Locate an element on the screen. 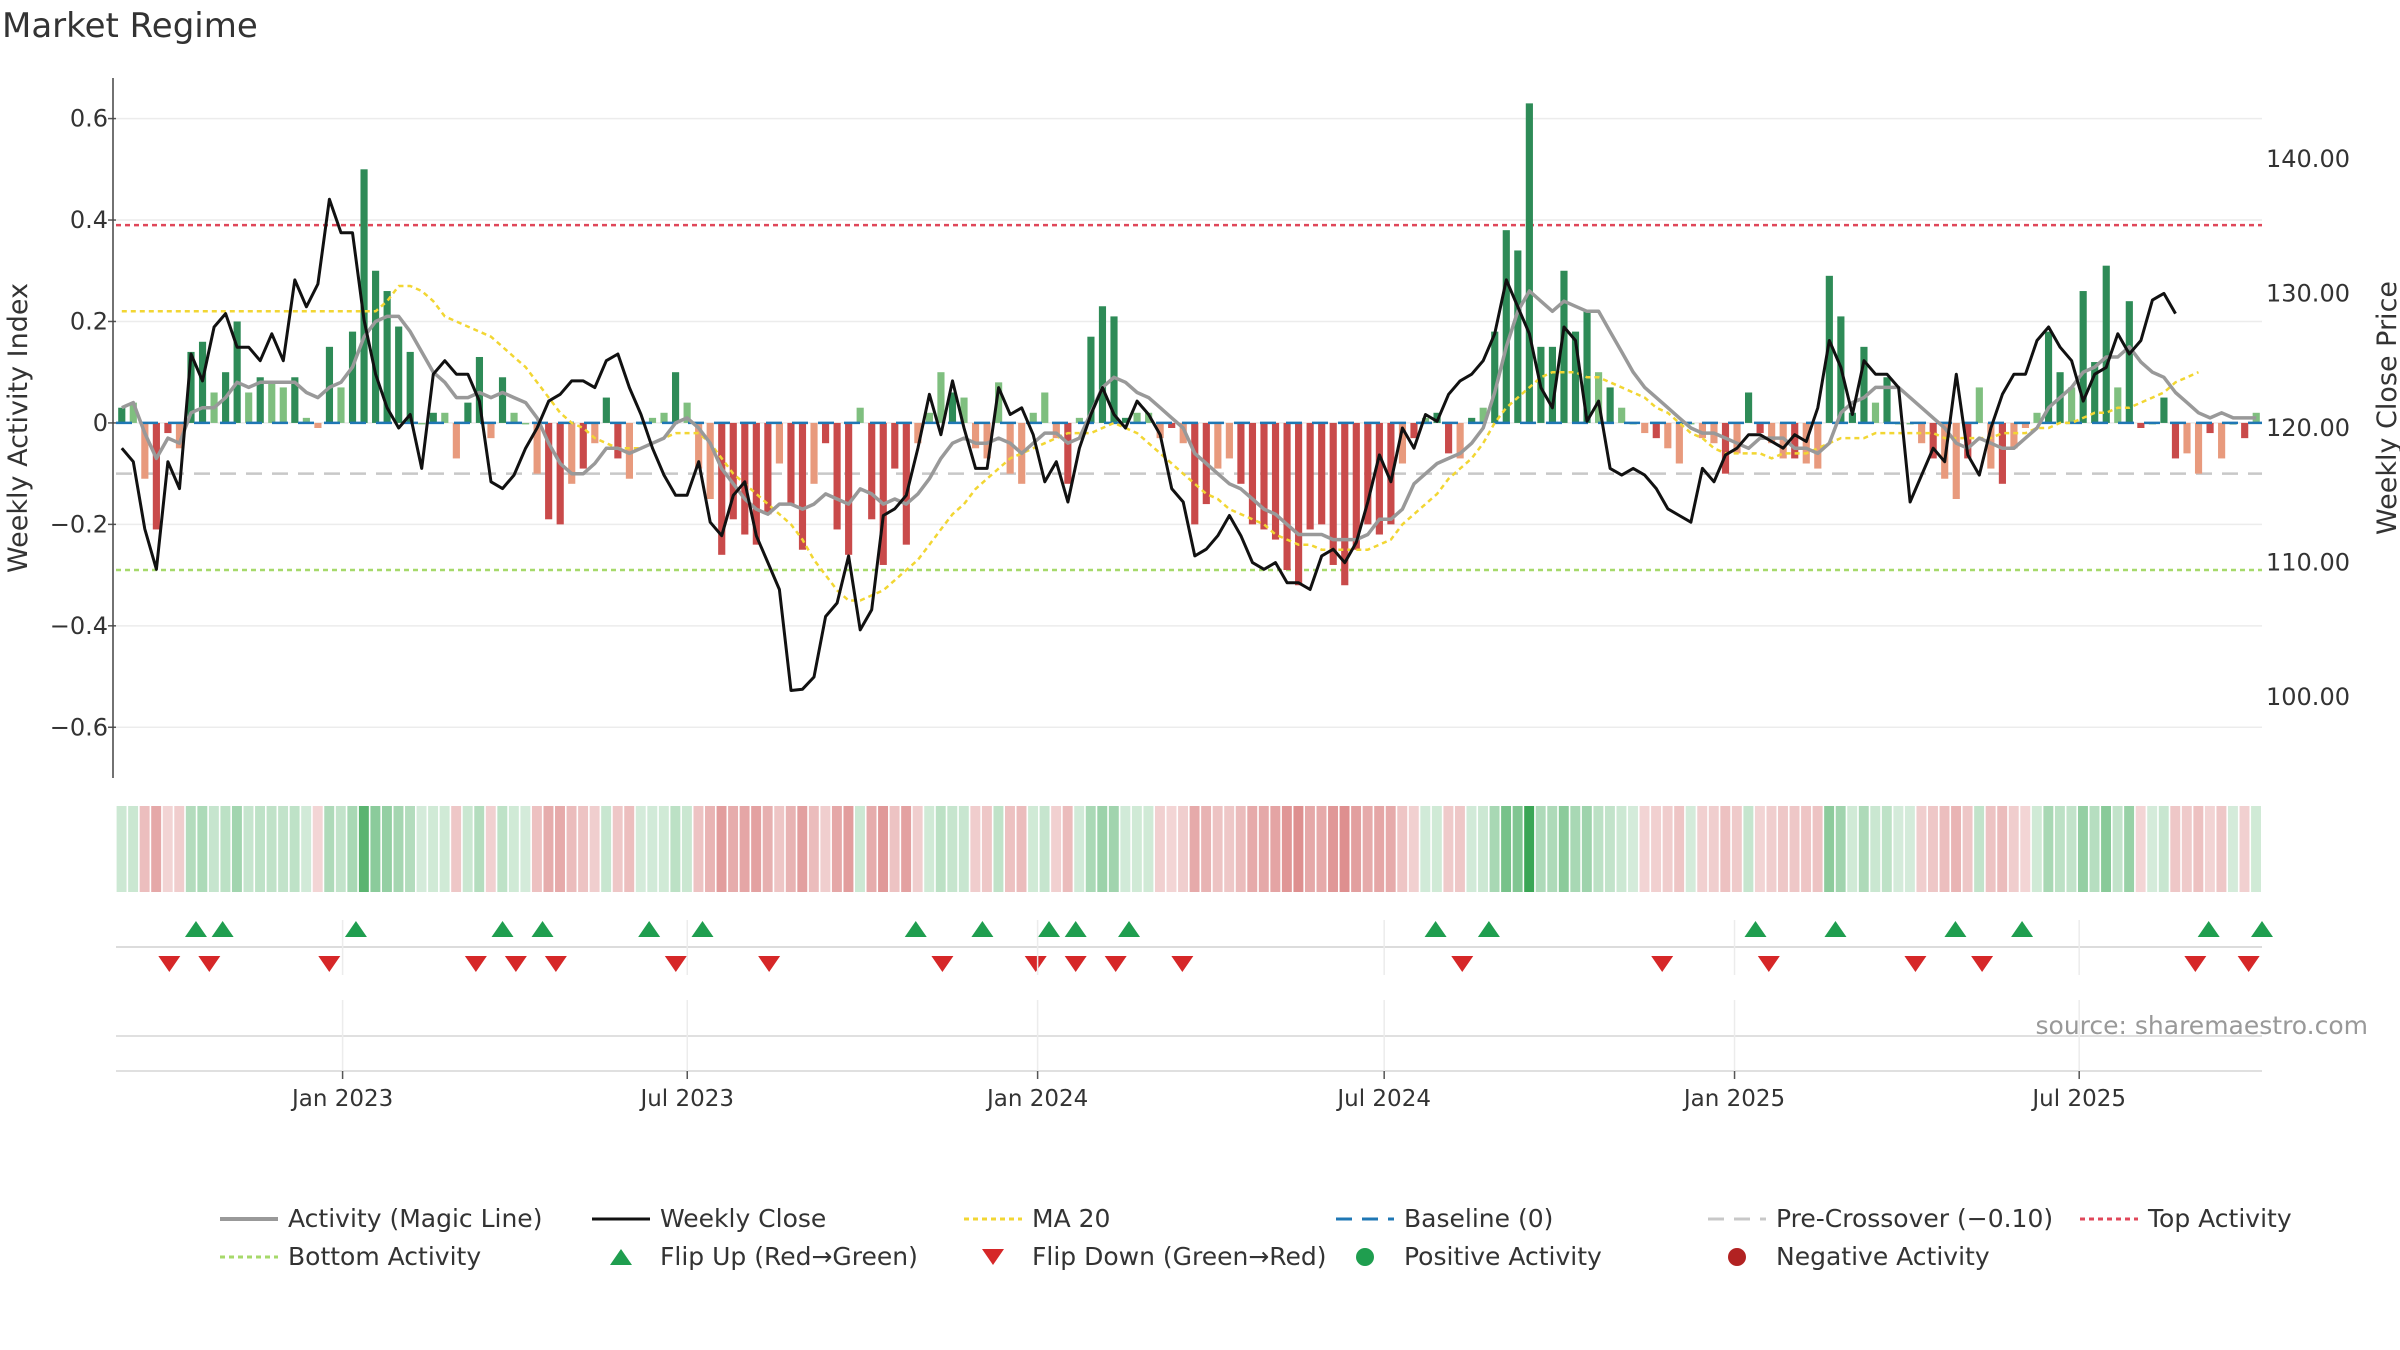 This screenshot has width=2400, height=1350. legend-item-bottom-activity: Bottom Activity is located at coordinates (350, 1256).